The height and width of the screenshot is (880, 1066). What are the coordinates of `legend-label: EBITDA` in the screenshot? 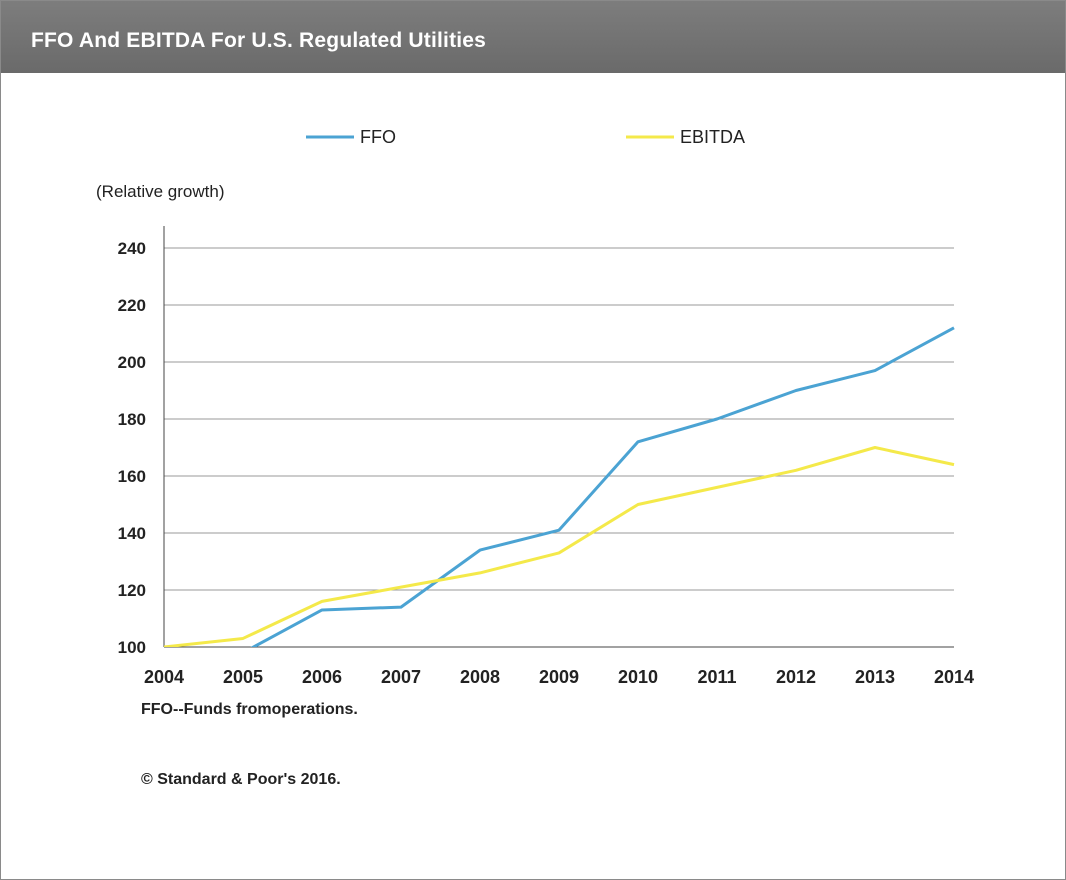 It's located at (712, 137).